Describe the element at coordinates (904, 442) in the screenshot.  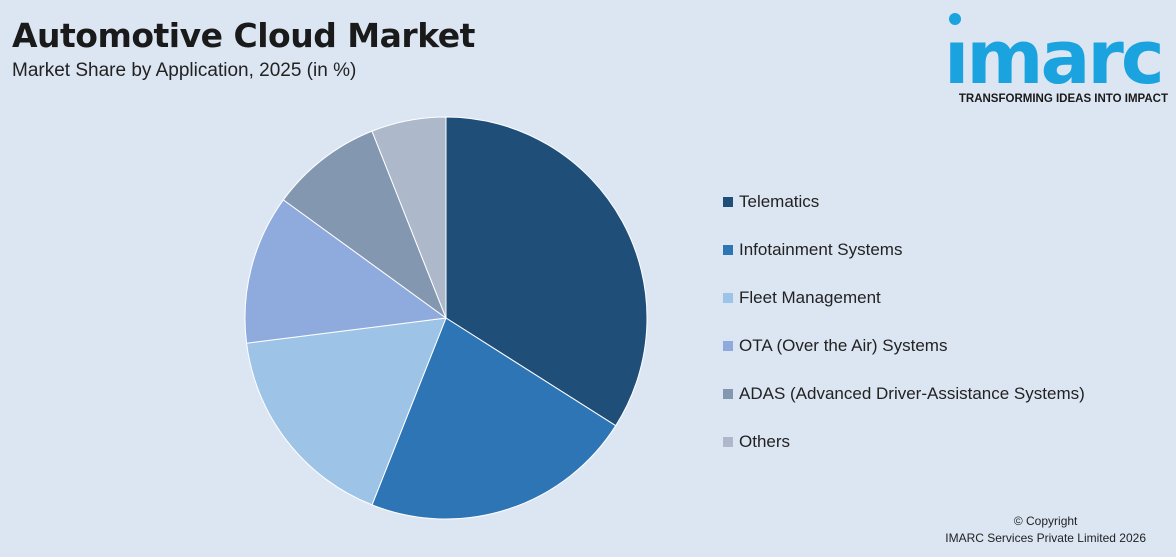
I see `legend-item: Others` at that location.